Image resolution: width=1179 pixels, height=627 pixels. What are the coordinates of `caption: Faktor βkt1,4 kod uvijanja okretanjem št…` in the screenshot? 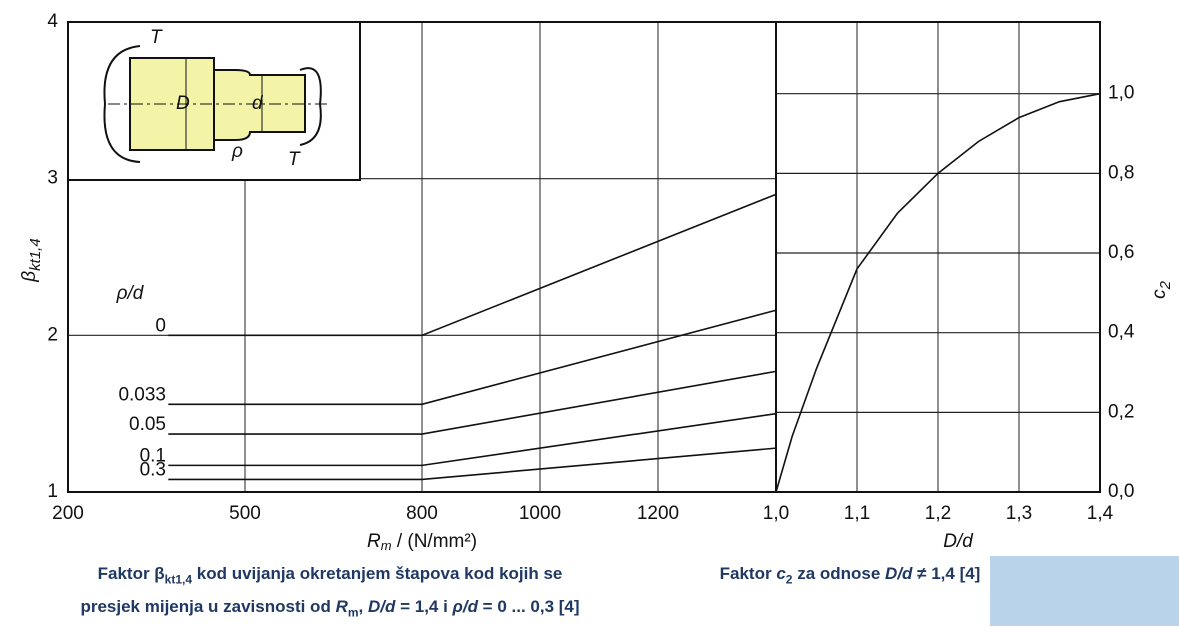 It's located at (330, 593).